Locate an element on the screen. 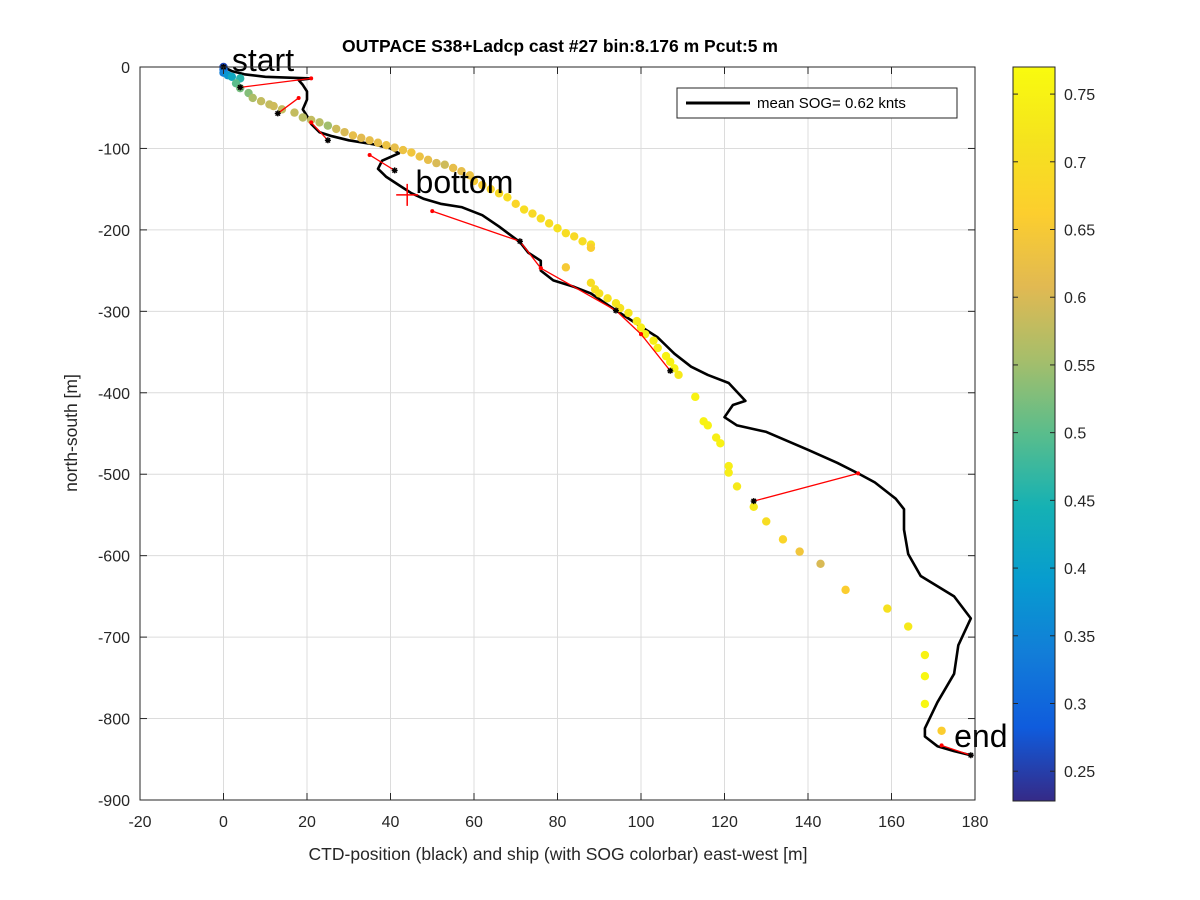  y-tick-label: -400 is located at coordinates (114, 394).